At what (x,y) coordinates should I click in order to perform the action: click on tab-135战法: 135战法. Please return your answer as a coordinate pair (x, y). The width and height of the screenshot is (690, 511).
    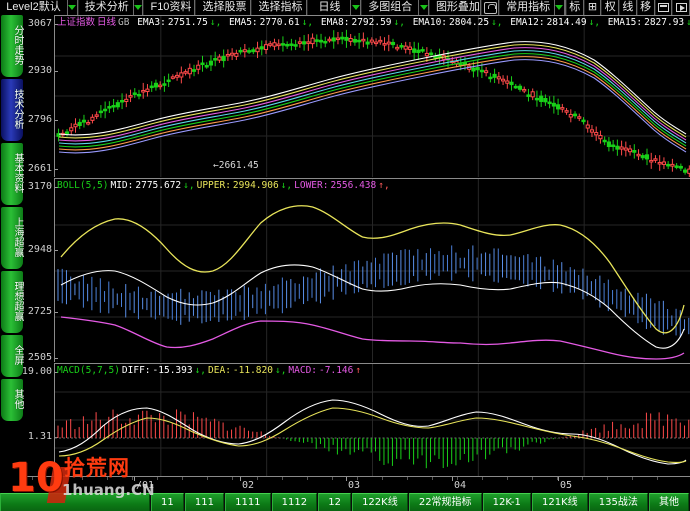
    Looking at the image, I should click on (618, 502).